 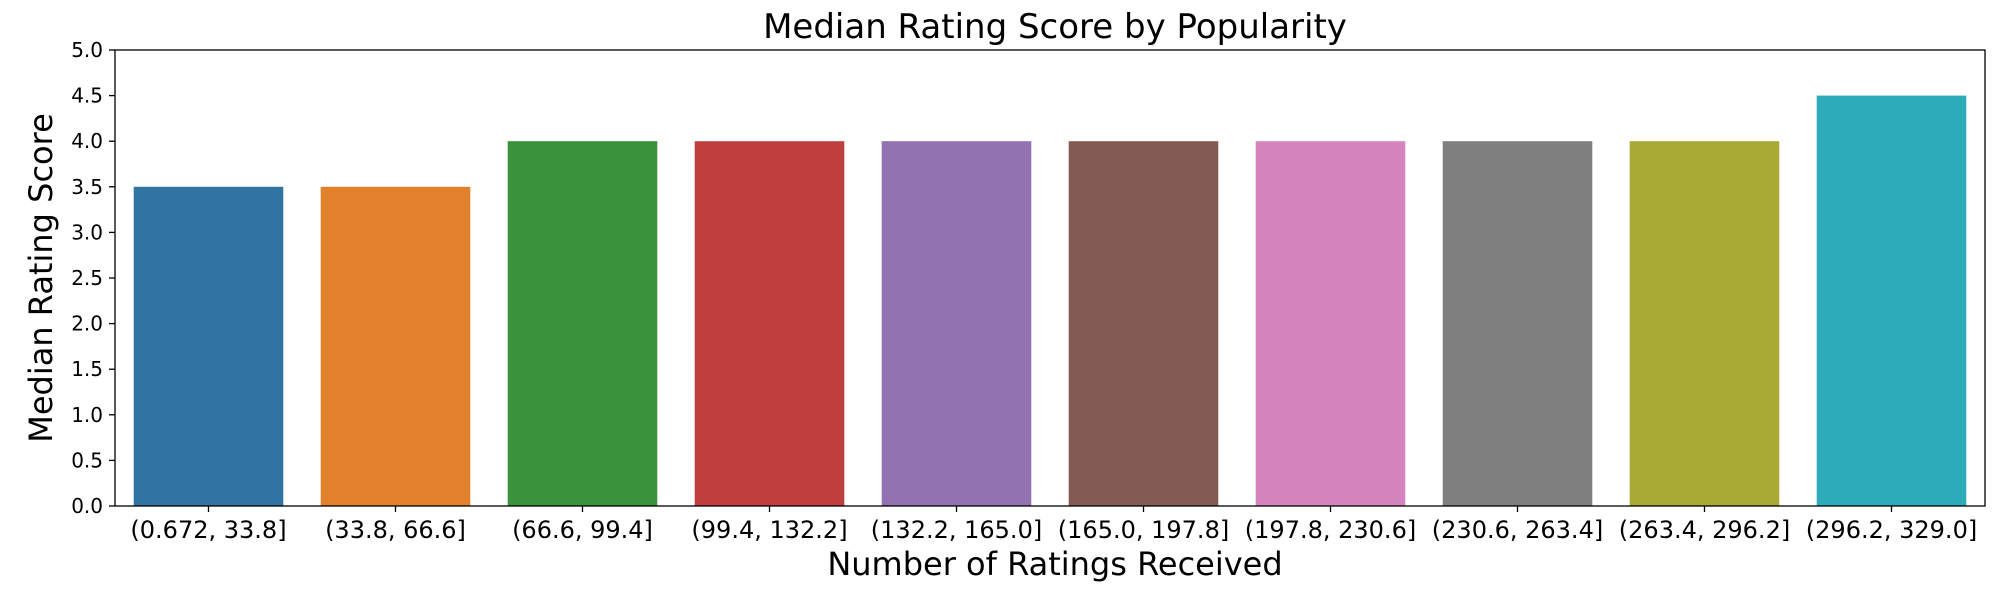 What do you see at coordinates (1704, 530) in the screenshot?
I see `x-tick-label: (263.4, 296.2]` at bounding box center [1704, 530].